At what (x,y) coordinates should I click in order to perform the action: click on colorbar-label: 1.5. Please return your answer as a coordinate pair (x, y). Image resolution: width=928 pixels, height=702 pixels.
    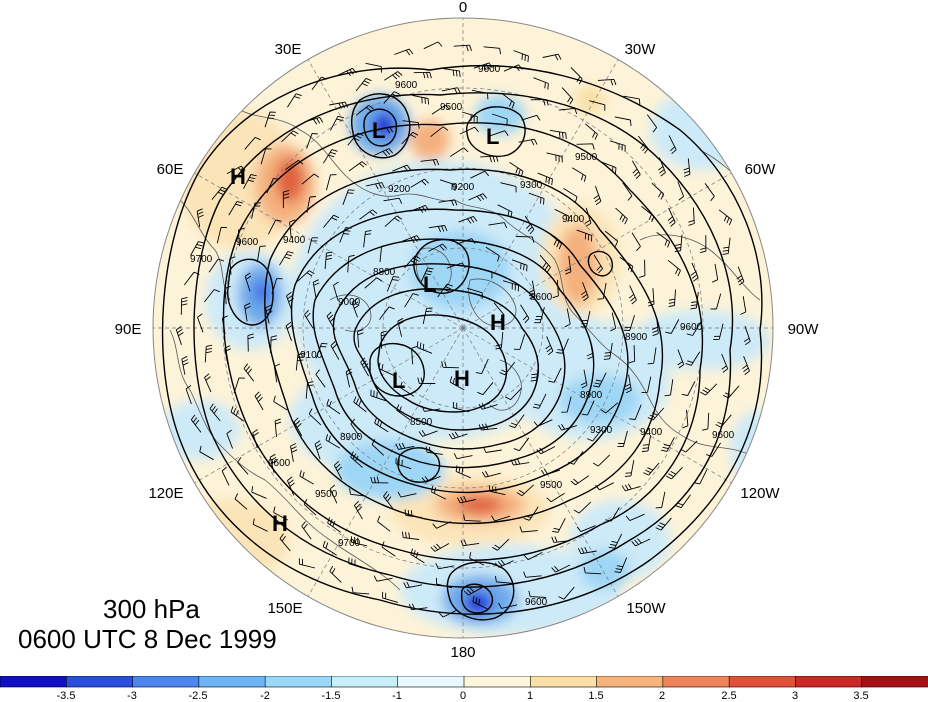
    Looking at the image, I should click on (595, 696).